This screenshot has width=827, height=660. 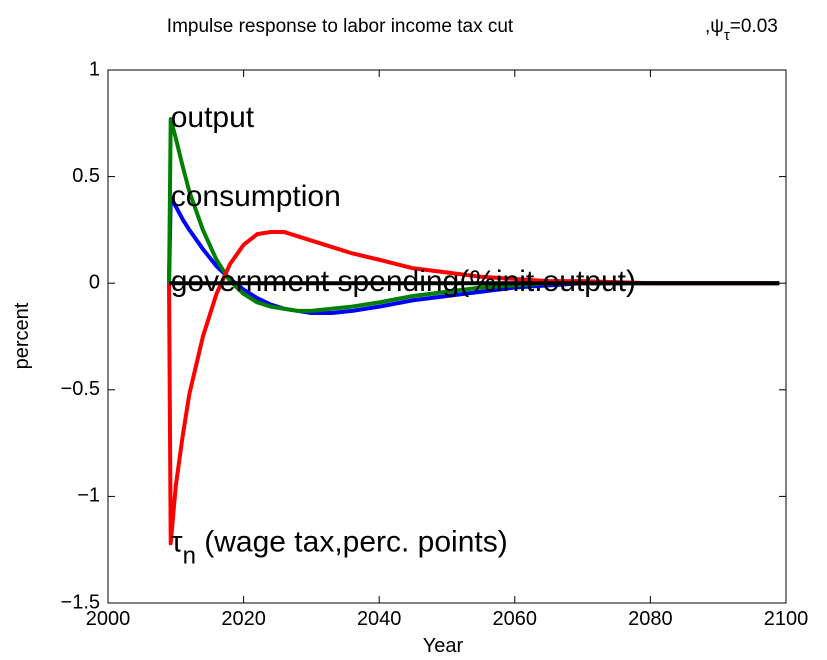 I want to click on series-name-sub: n, so click(x=189, y=556).